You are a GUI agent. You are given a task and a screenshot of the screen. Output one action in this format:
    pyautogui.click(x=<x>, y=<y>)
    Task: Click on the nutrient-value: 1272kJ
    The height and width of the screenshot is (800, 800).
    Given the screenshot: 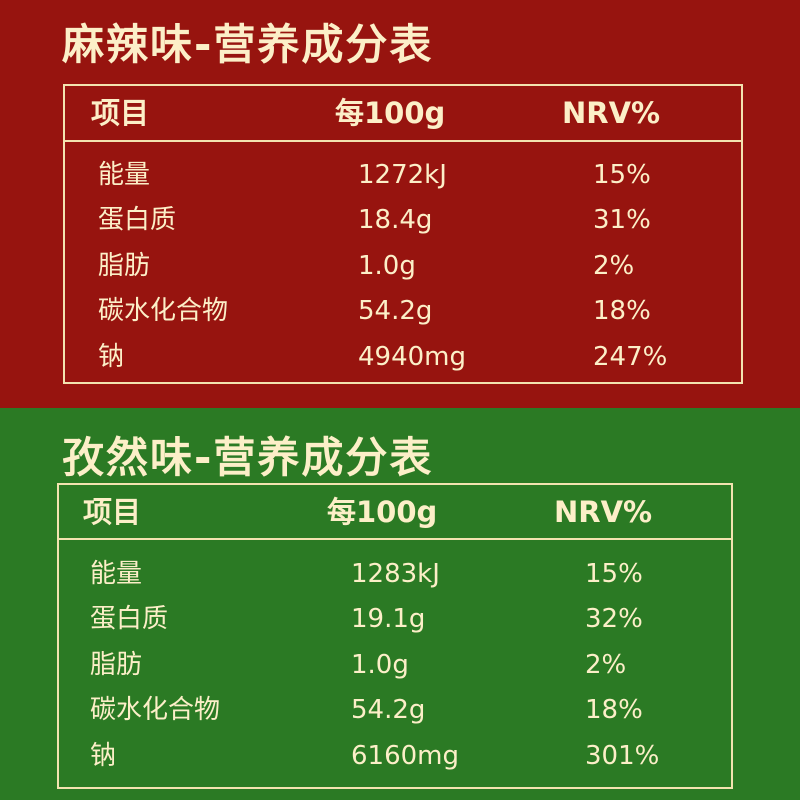 What is the action you would take?
    pyautogui.click(x=402, y=175)
    